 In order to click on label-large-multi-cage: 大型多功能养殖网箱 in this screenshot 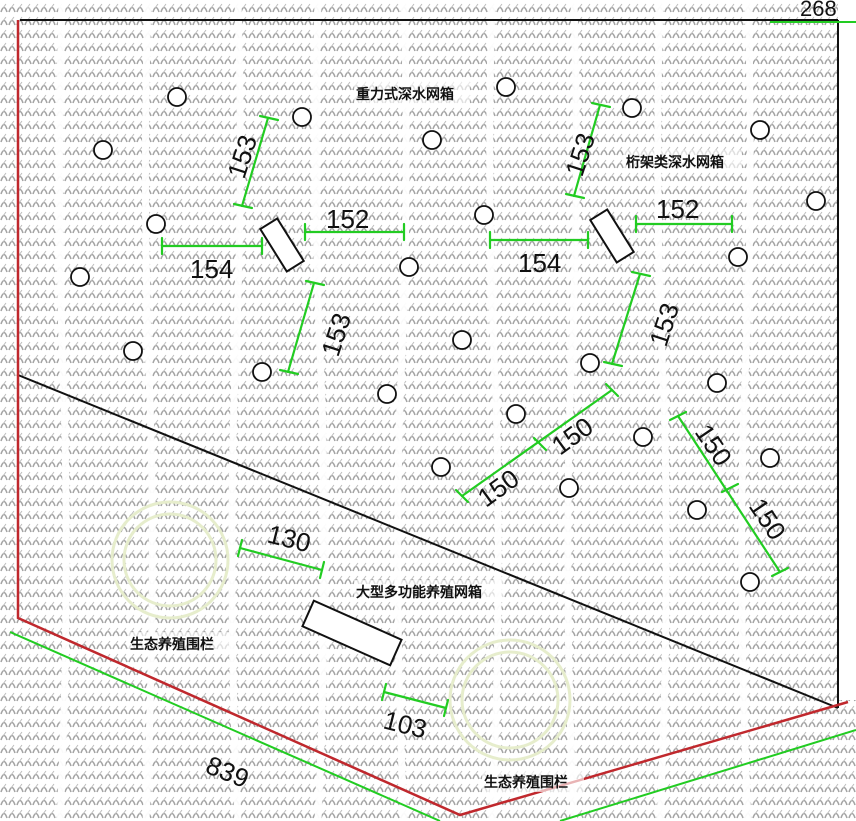, I will do `click(419, 592)`.